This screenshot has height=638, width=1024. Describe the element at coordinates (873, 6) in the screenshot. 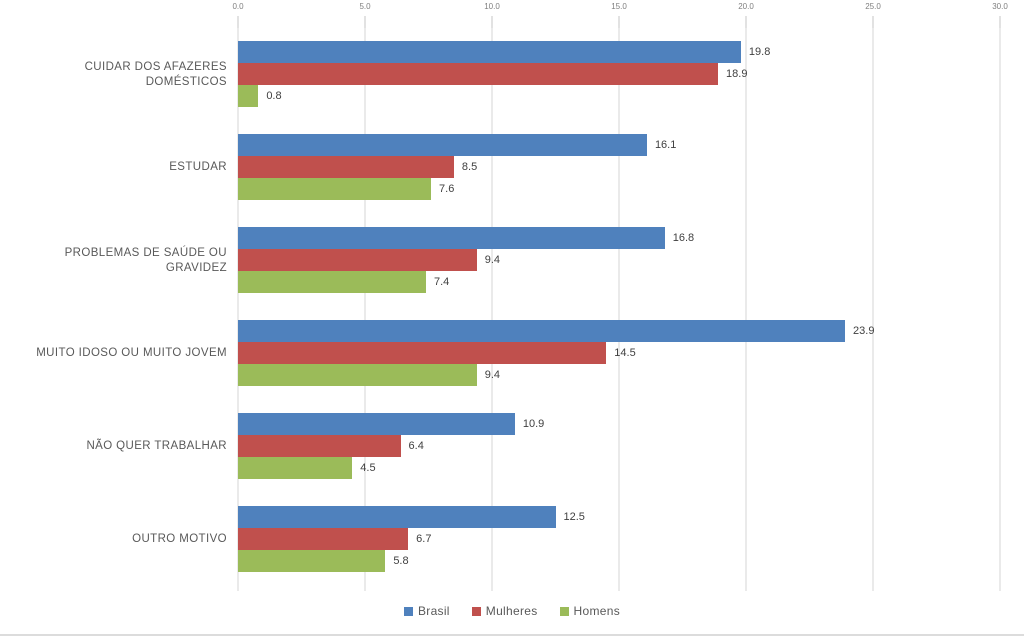

I see `x-axis-tick-label: 25.0` at that location.